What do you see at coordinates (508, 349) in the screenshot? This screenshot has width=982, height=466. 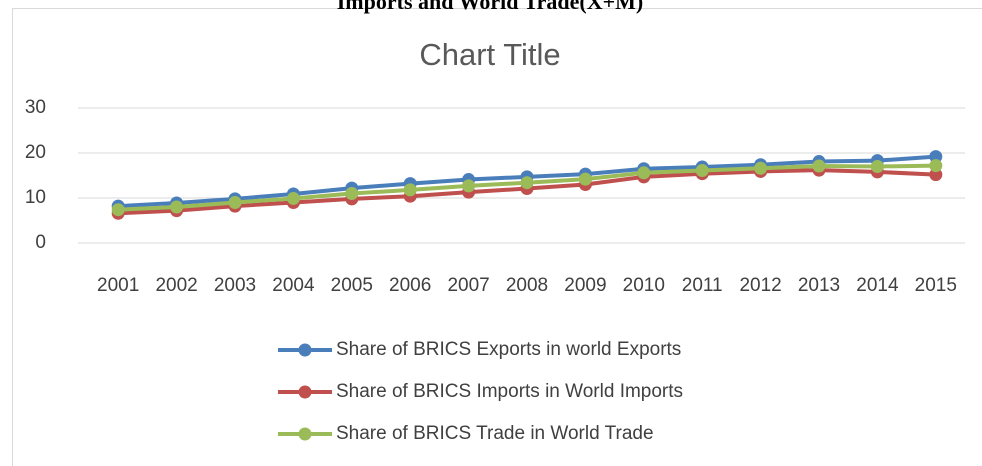 I see `legend-label: Share of BRICS Exports in world Exports` at bounding box center [508, 349].